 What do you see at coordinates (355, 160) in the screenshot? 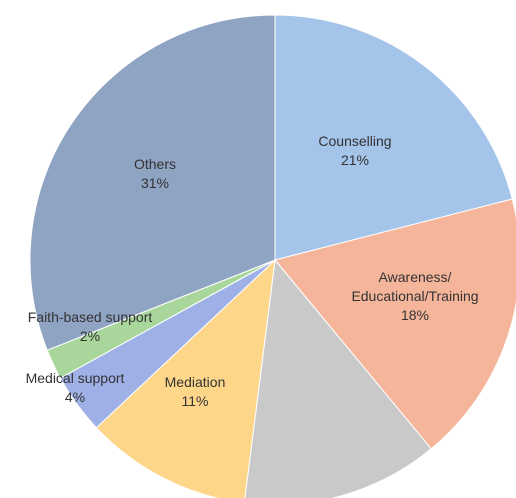
I see `value-label: 21%` at bounding box center [355, 160].